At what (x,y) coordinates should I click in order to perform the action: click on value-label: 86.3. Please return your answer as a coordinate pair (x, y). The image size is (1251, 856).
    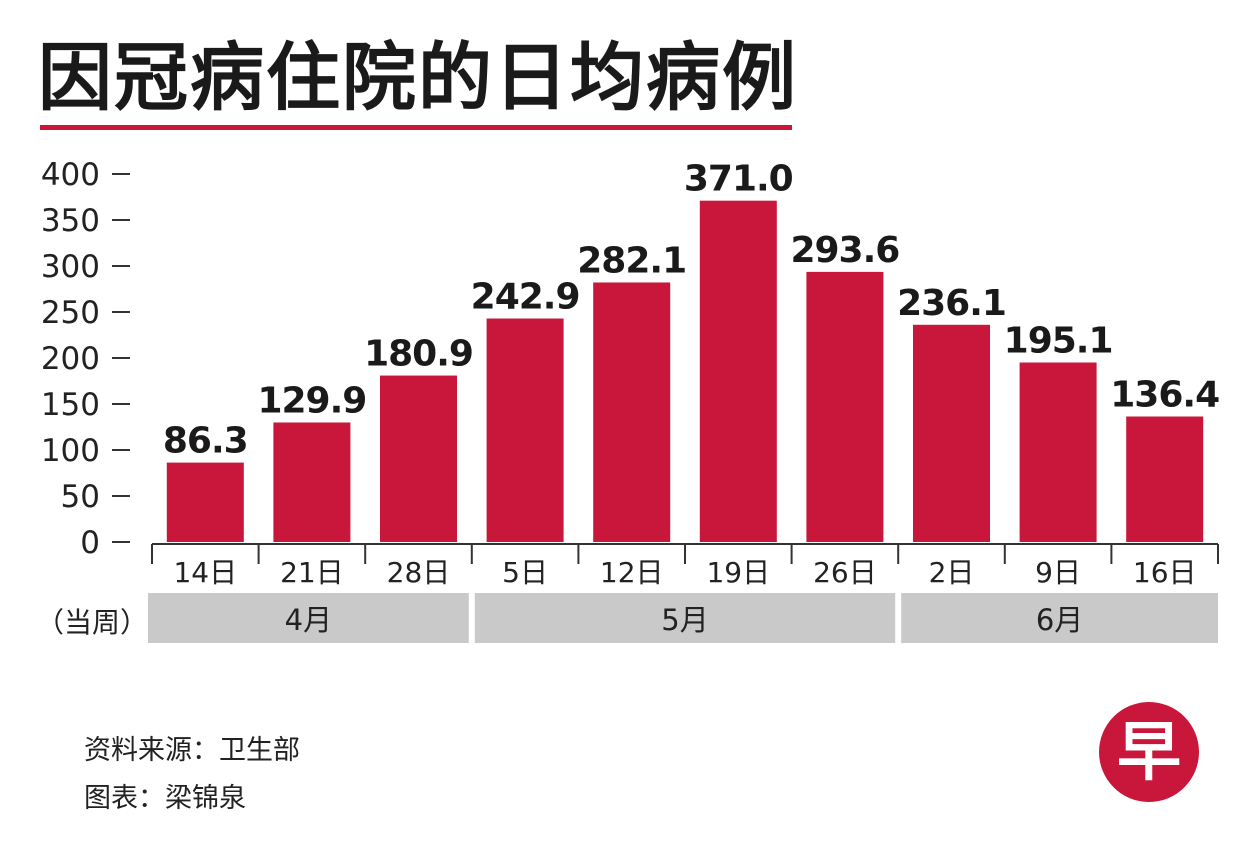
    Looking at the image, I should click on (205, 441).